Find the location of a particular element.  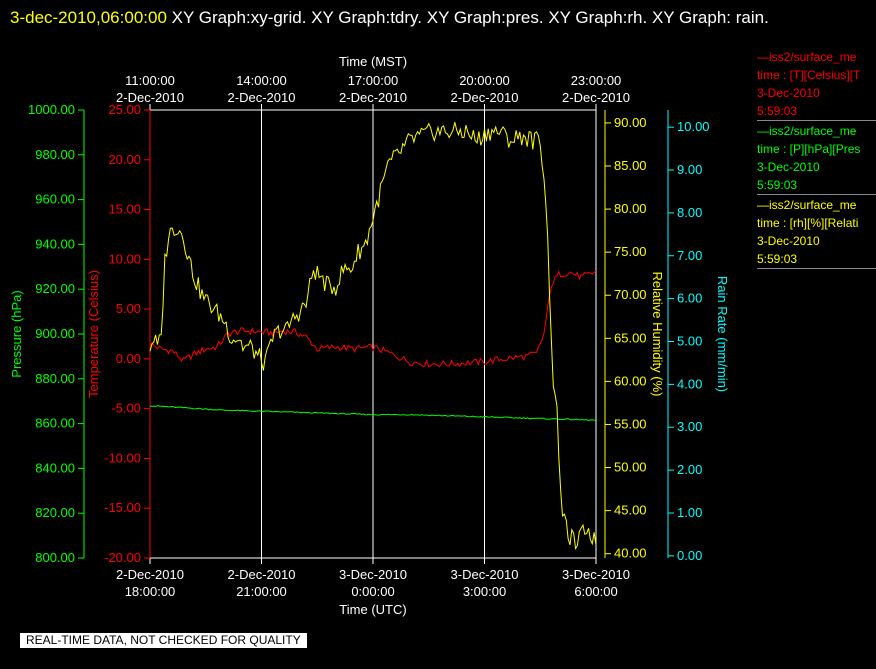

humidity-tick-label: 65.00 is located at coordinates (630, 337).